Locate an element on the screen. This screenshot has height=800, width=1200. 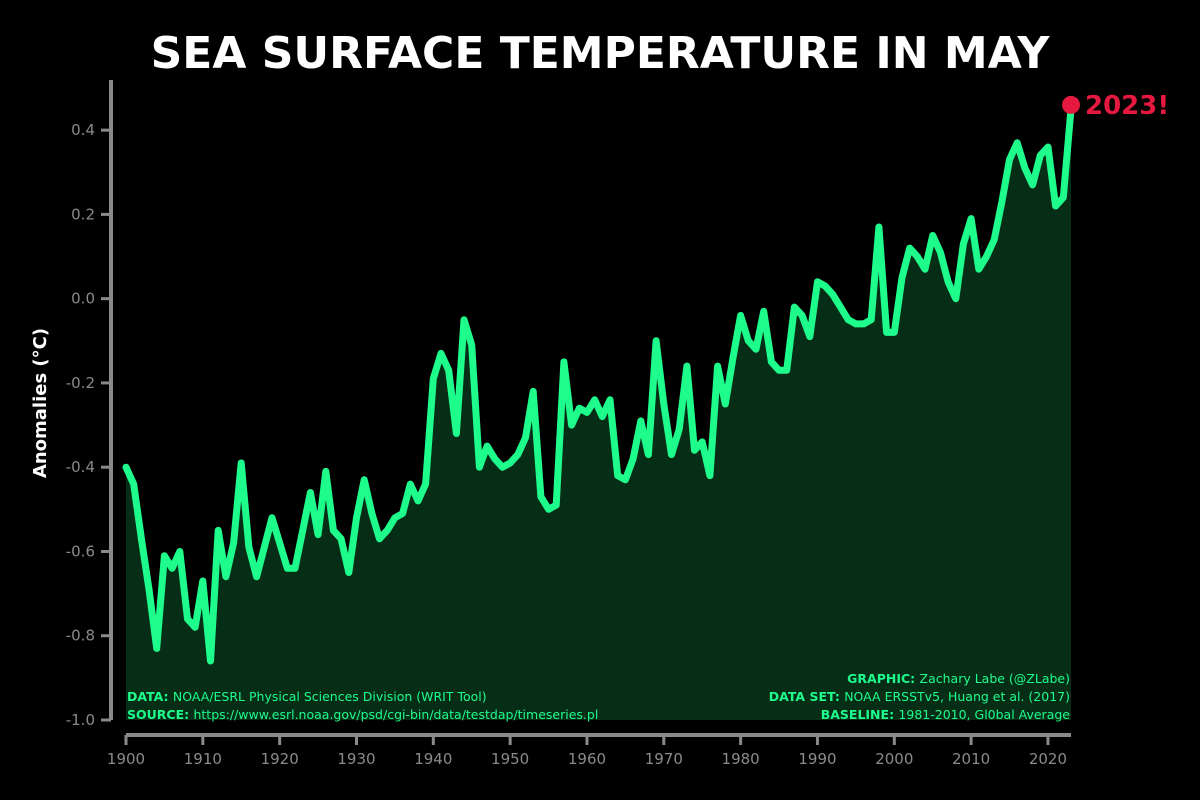
credit-left-0-key: DATA: is located at coordinates (150, 696).